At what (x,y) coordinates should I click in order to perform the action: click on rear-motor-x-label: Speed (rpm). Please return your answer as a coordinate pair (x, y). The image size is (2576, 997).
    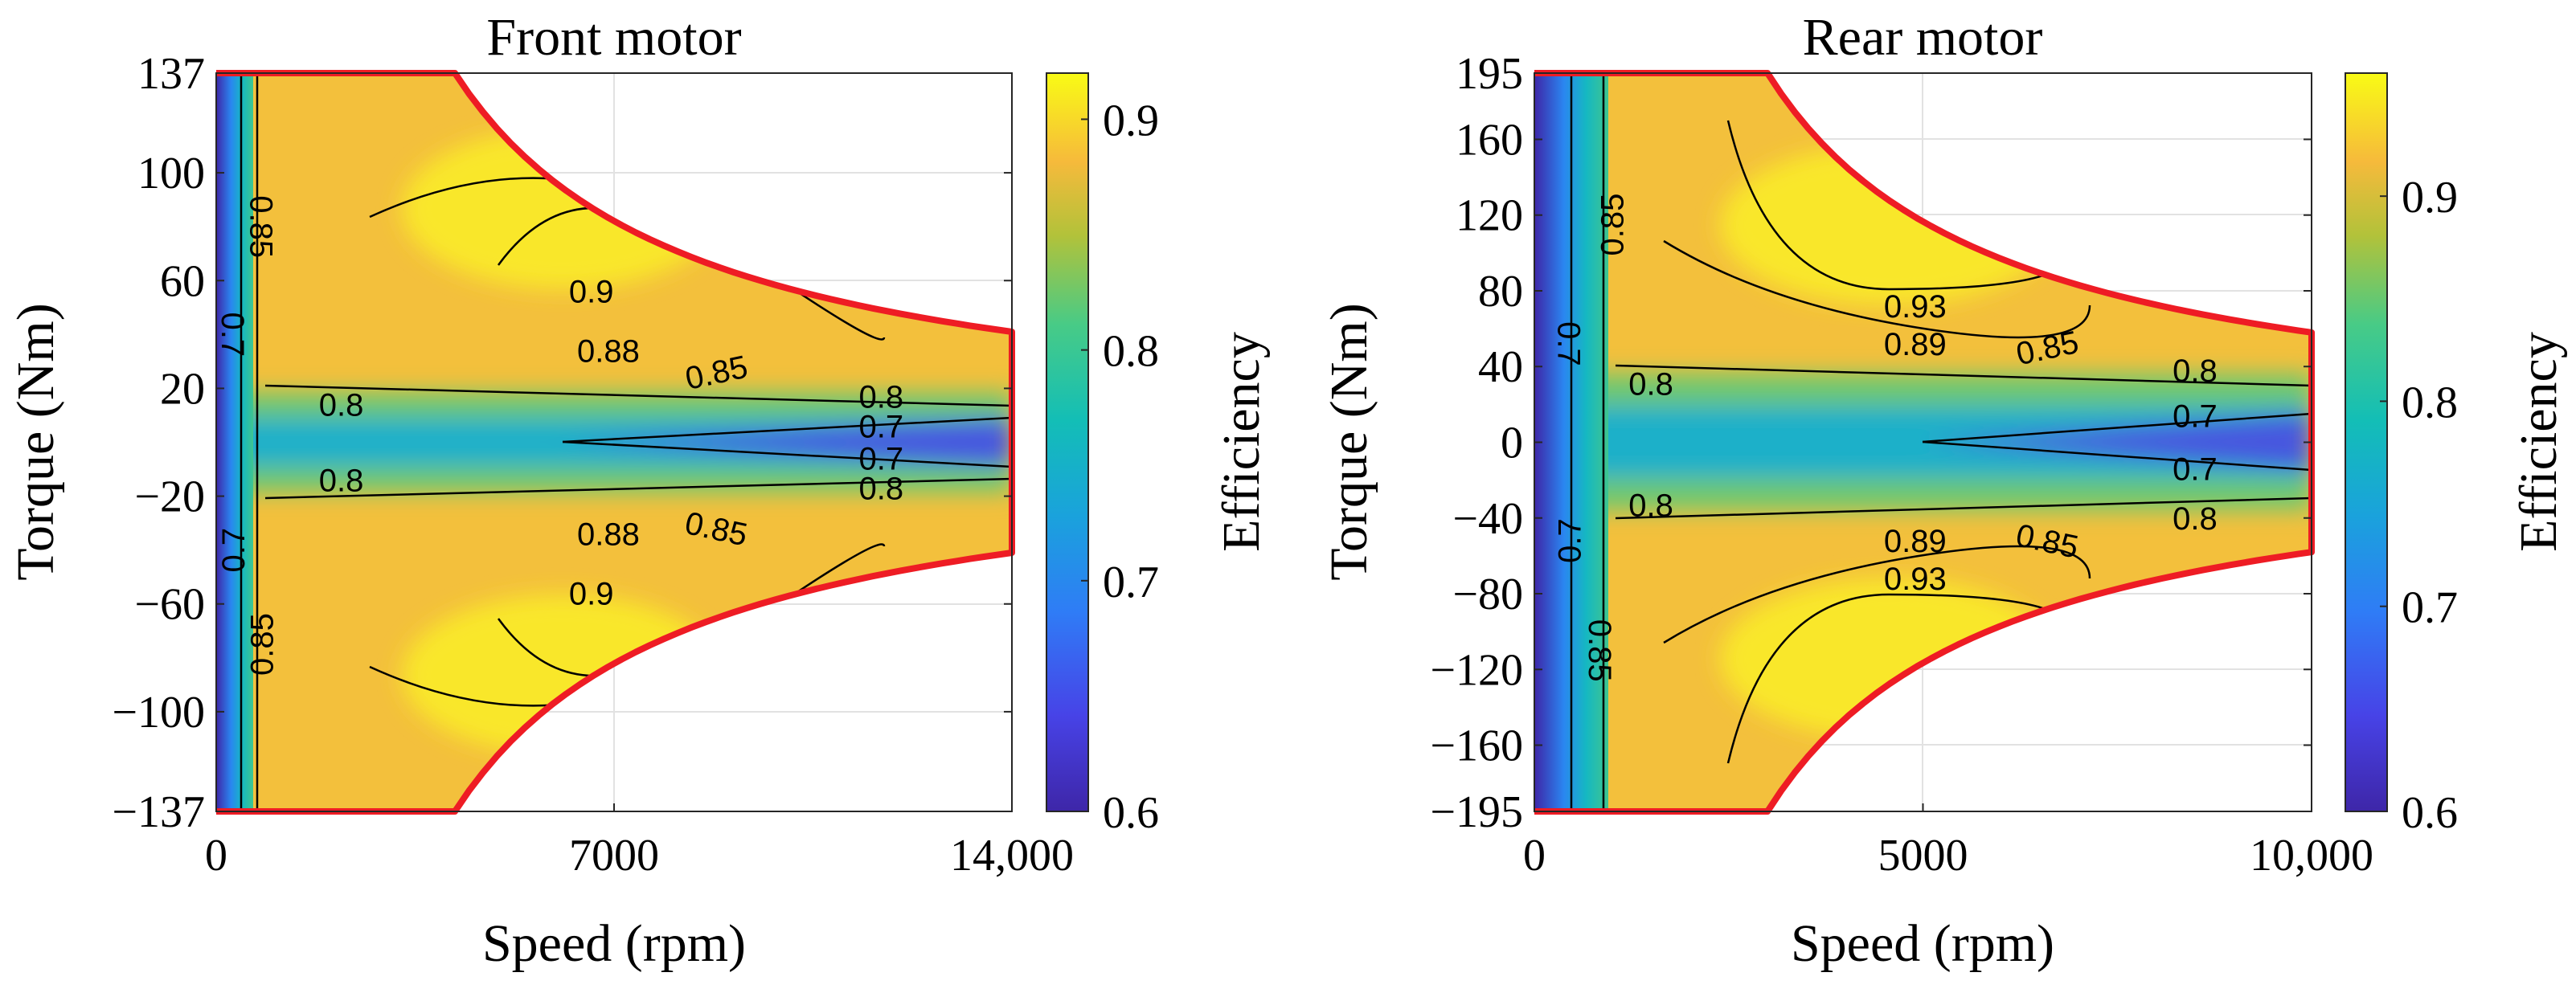
    Looking at the image, I should click on (1922, 943).